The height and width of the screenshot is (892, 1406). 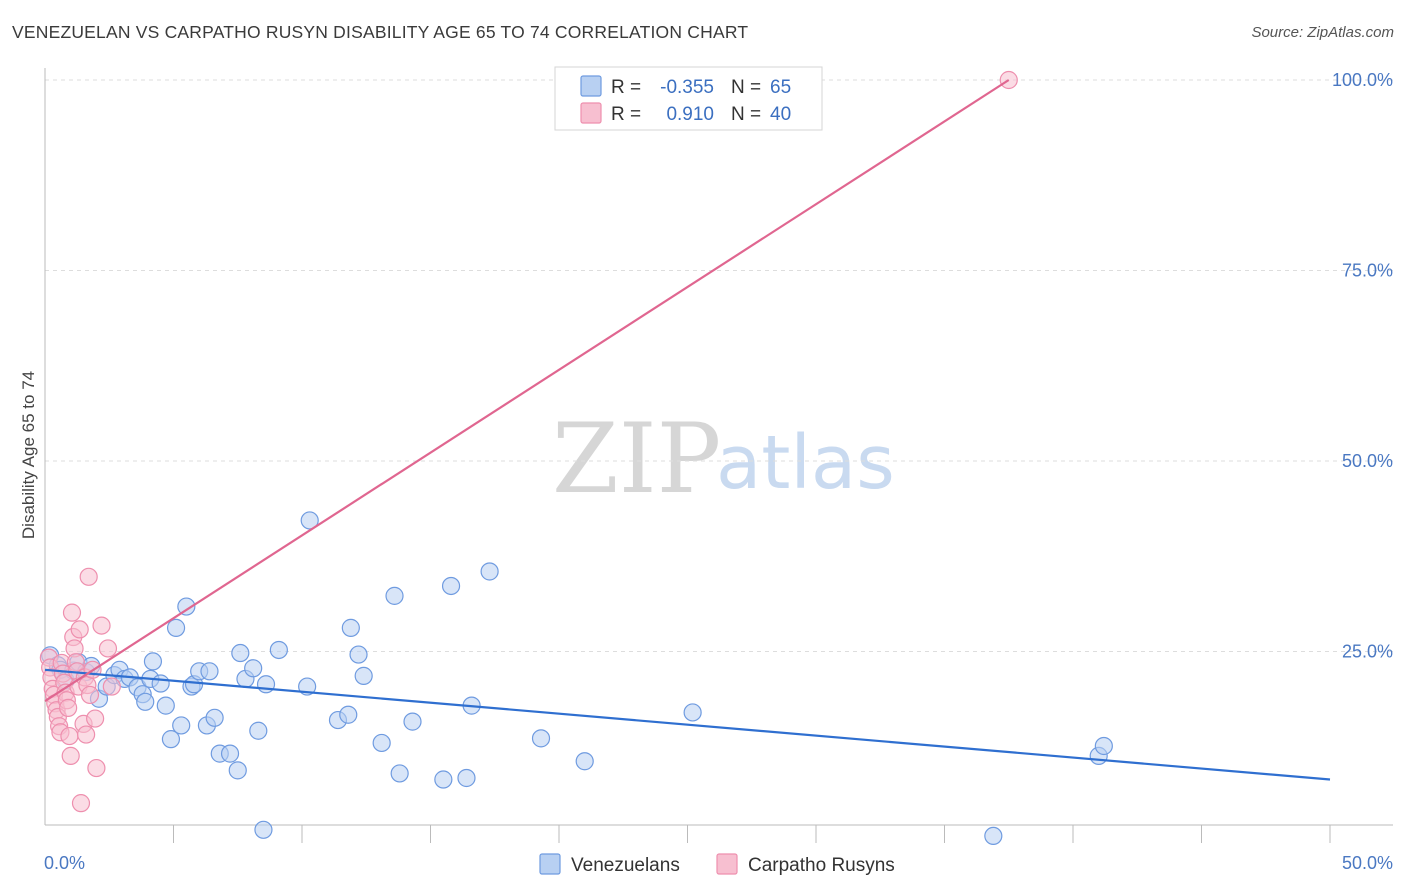 I want to click on legend-n-value-venezuelans: 65, so click(x=780, y=87).